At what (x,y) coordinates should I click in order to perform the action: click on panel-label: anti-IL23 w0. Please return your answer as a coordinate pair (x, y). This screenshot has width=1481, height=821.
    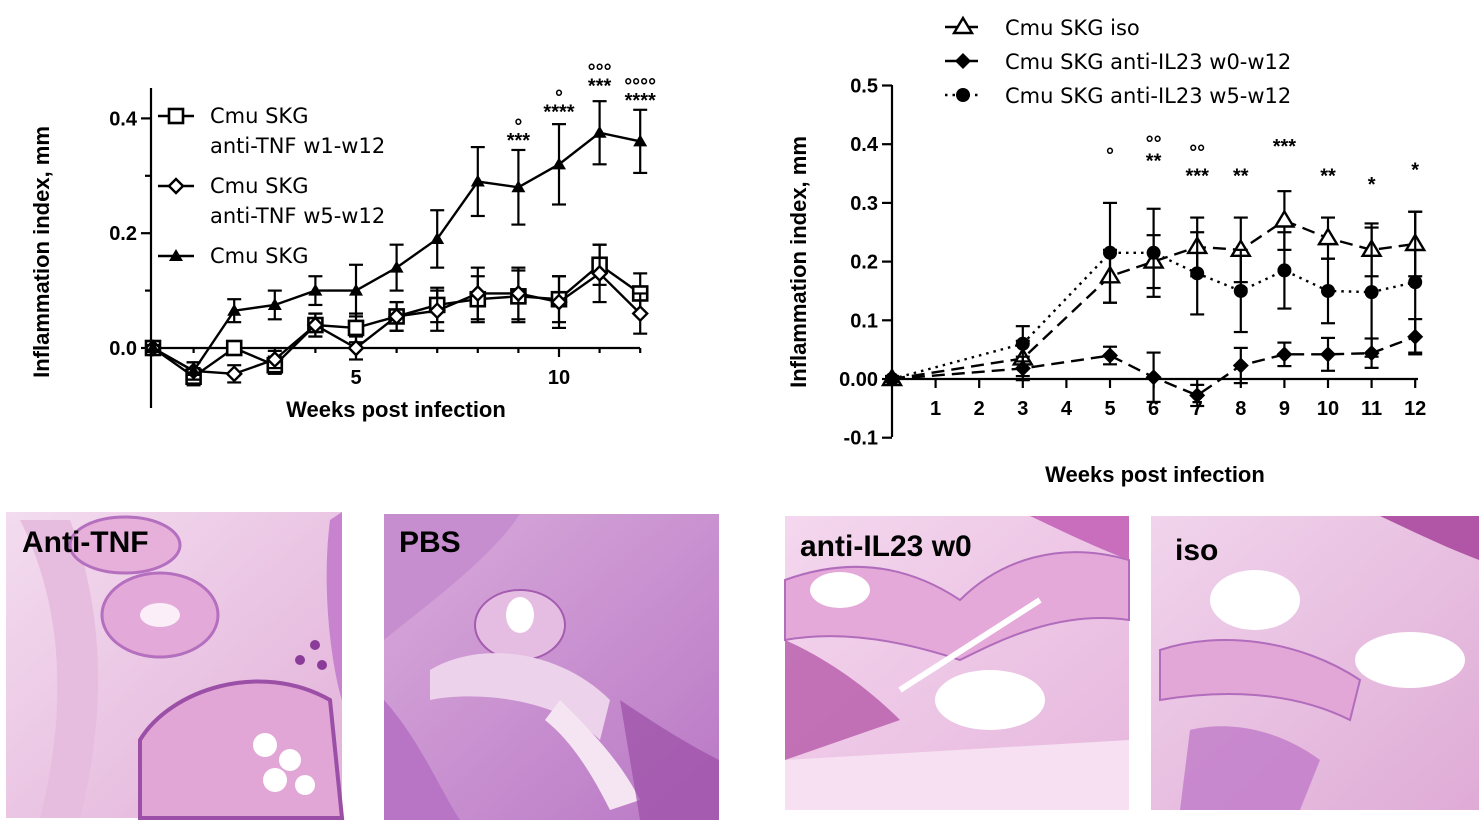
    Looking at the image, I should click on (886, 546).